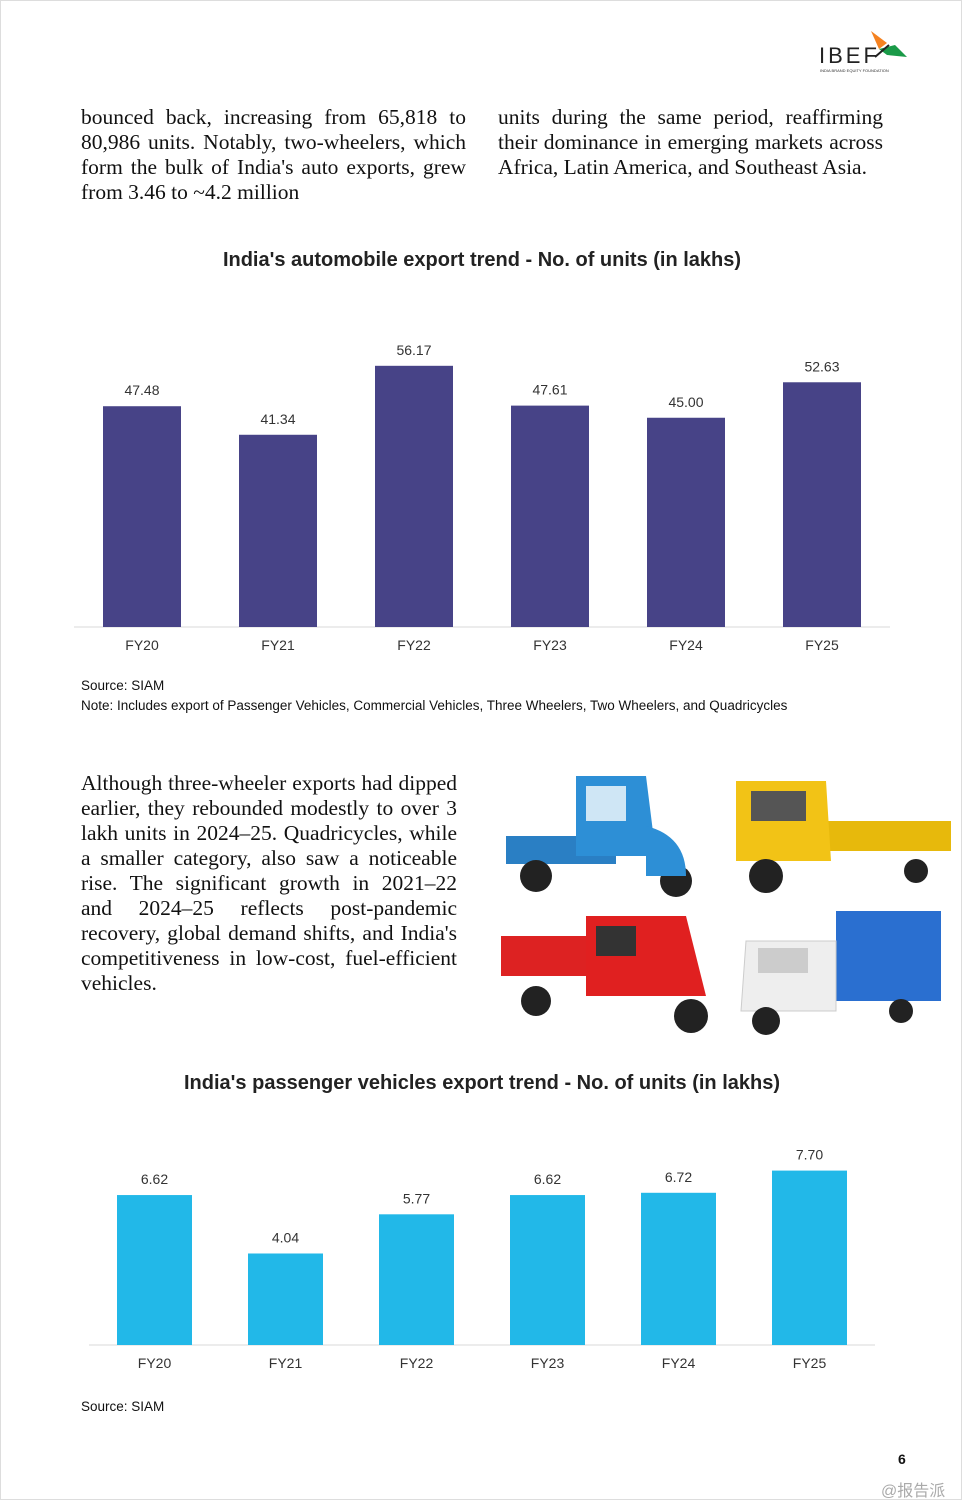 The width and height of the screenshot is (962, 1501). What do you see at coordinates (809, 1155) in the screenshot?
I see `data-label: 7.70` at bounding box center [809, 1155].